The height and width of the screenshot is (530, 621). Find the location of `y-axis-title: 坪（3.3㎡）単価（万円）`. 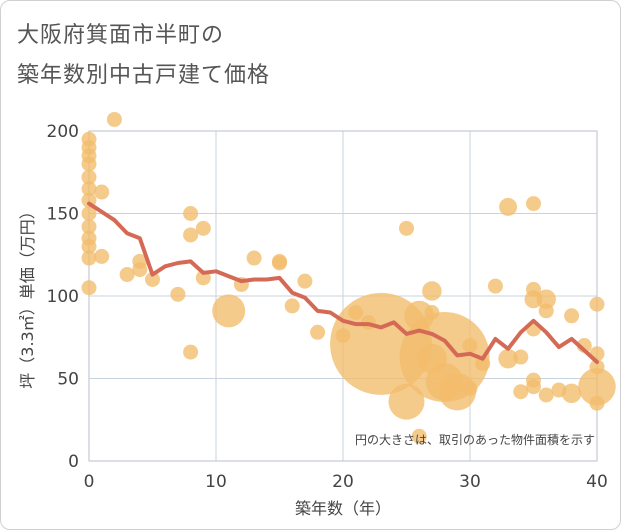

y-axis-title: 坪（3.3㎡）単価（万円） is located at coordinates (27, 295).